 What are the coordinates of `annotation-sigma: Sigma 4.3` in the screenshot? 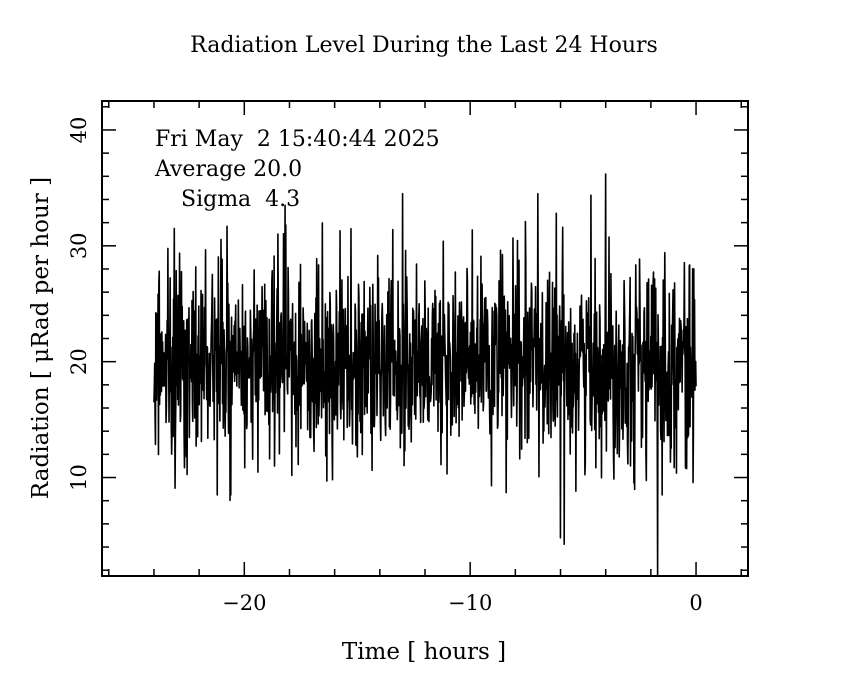 It's located at (240, 199).